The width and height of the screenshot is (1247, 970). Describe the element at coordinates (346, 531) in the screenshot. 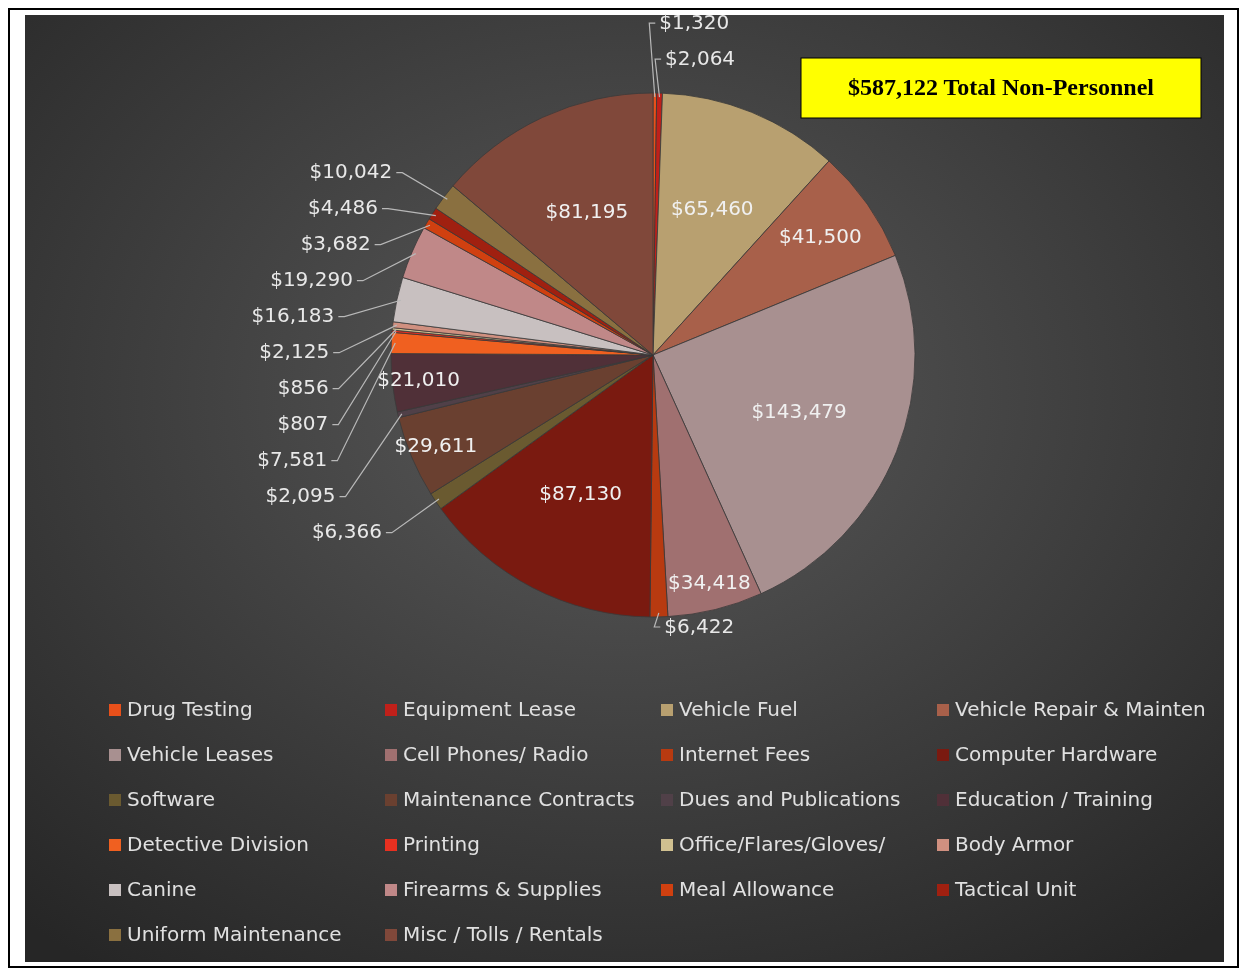

I see `data-label: $6,366` at that location.